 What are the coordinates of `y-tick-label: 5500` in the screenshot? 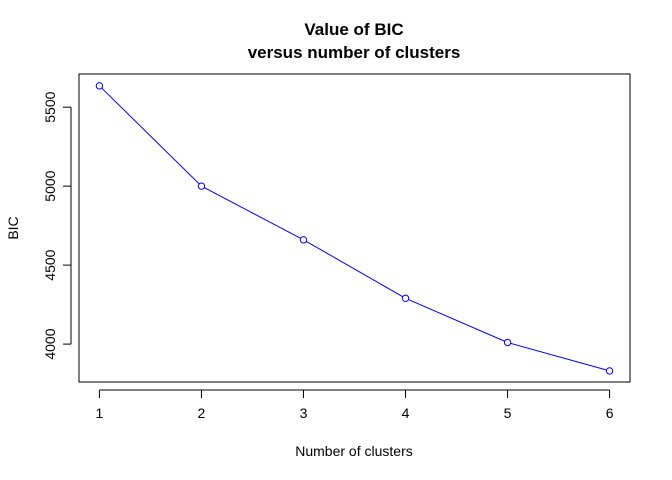 It's located at (50, 106).